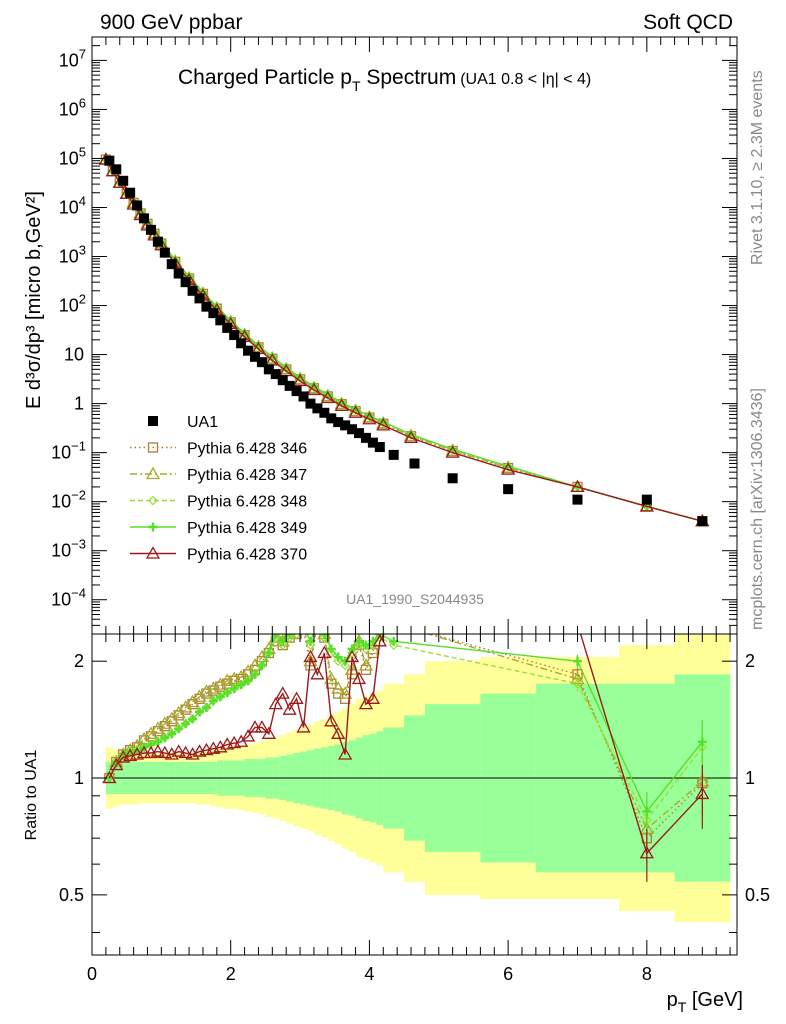  I want to click on legend-item: Pythia 6.428 370, so click(218, 555).